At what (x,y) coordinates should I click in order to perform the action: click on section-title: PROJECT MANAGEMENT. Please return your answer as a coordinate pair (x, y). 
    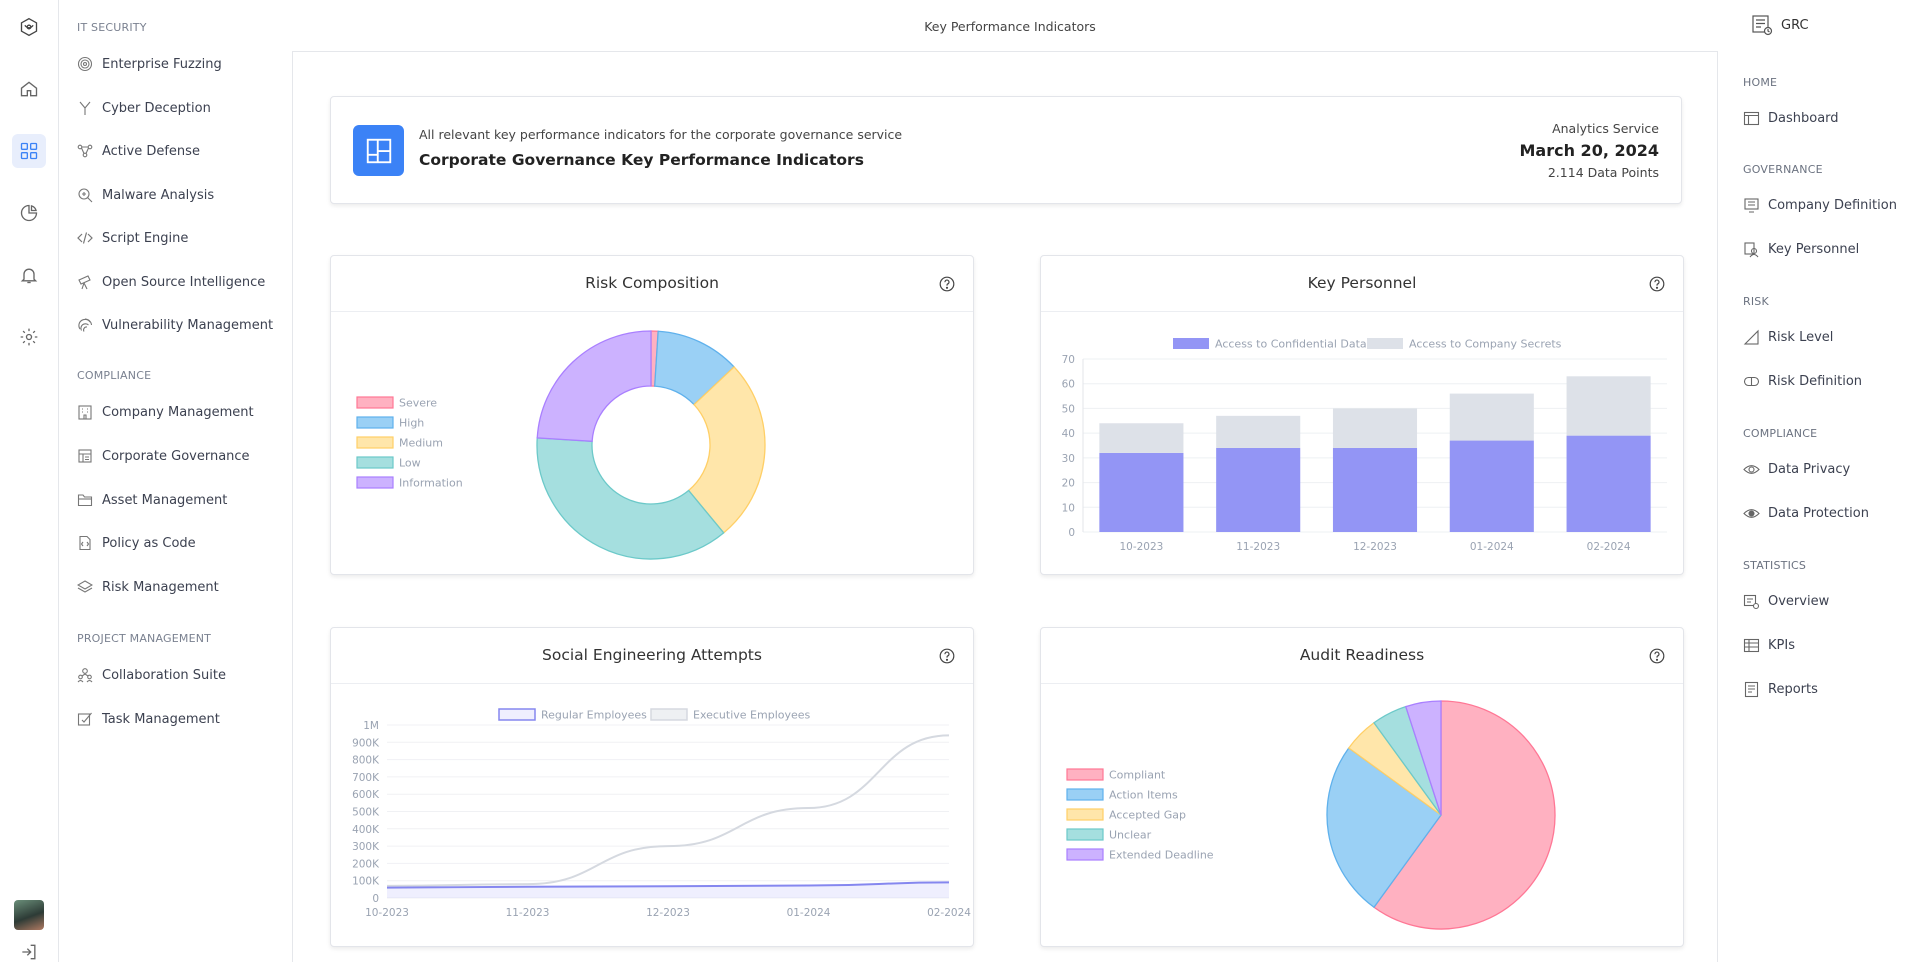
    Looking at the image, I should click on (144, 638).